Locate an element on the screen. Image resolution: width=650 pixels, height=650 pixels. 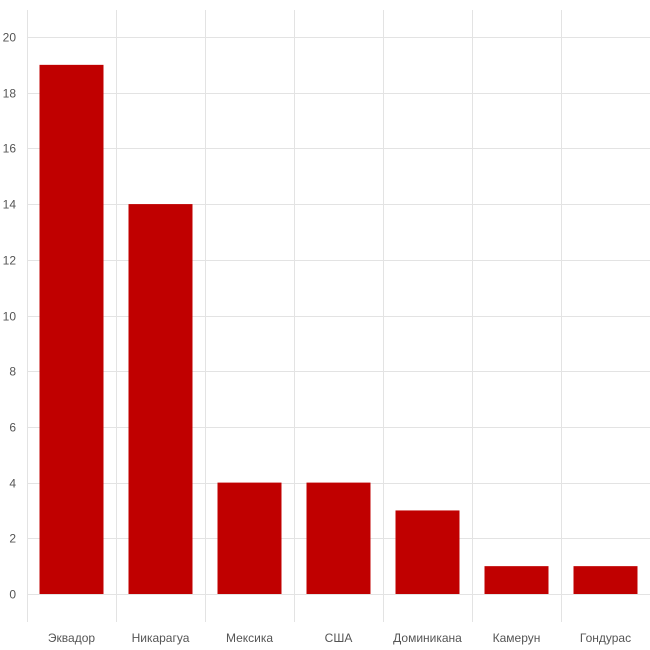
x-tick-label: Гондурас is located at coordinates (605, 638).